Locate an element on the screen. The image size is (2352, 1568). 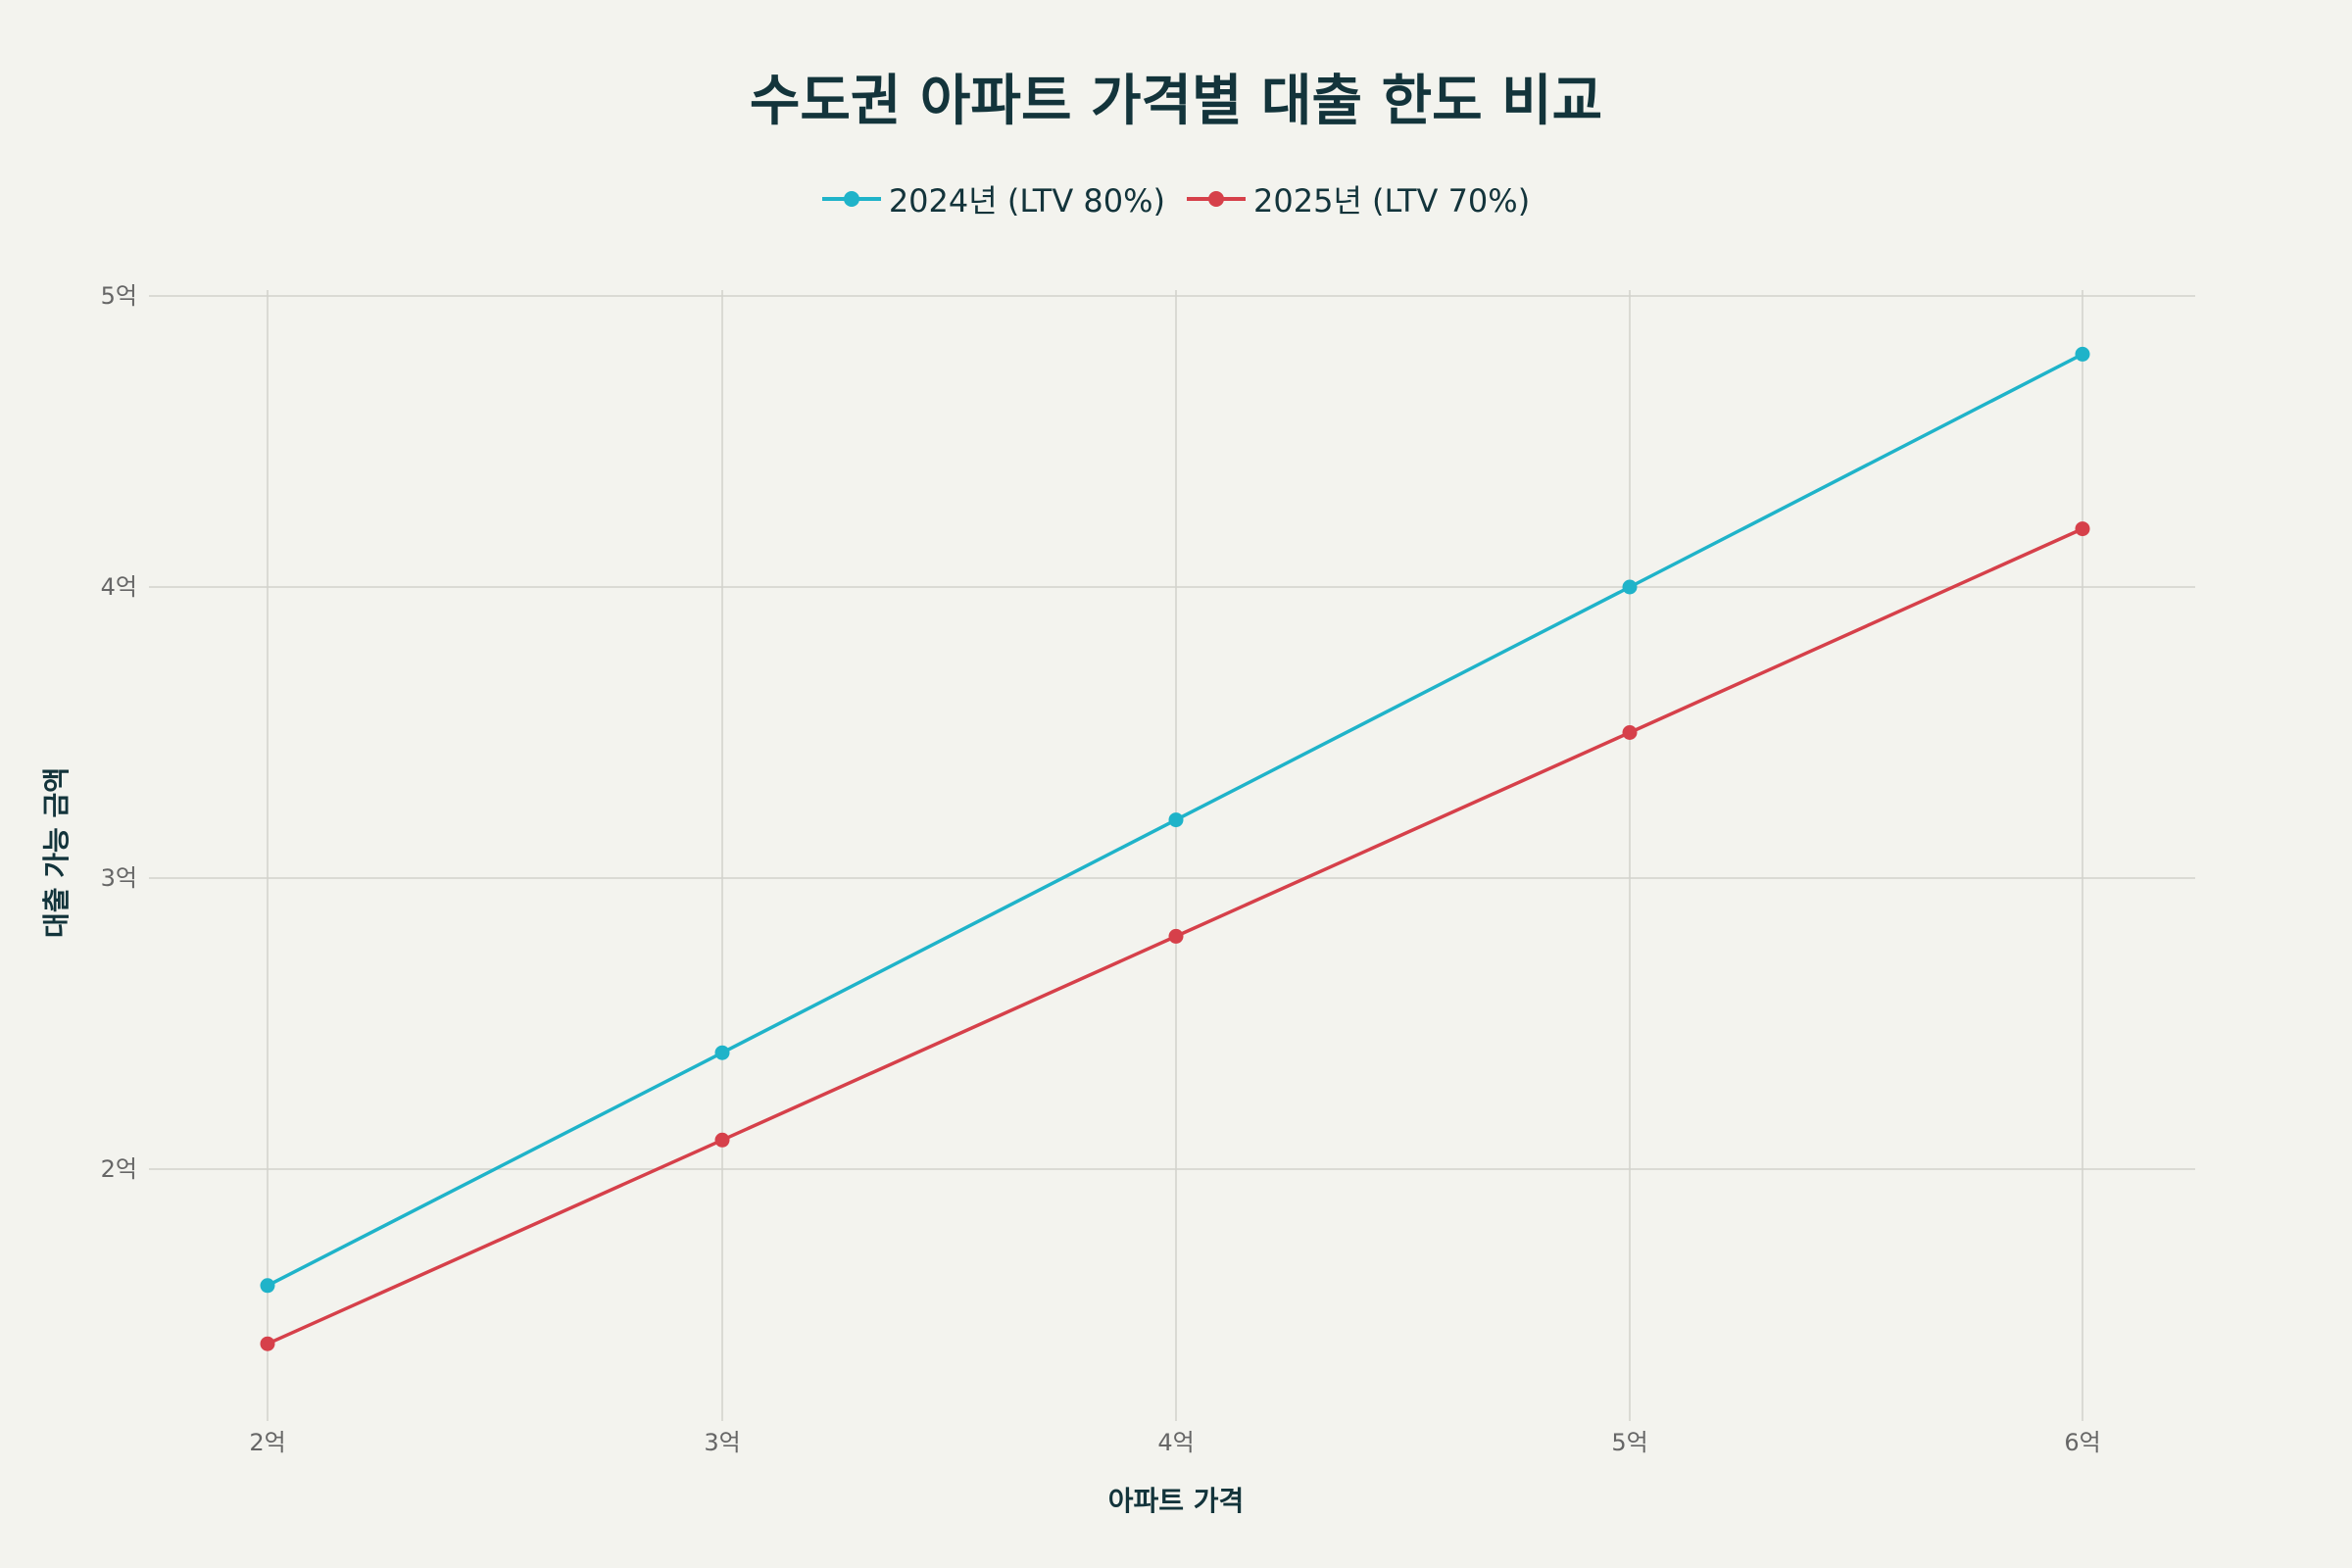
legend-item-2024: 2024년 (LTV 80%) is located at coordinates (993, 198).